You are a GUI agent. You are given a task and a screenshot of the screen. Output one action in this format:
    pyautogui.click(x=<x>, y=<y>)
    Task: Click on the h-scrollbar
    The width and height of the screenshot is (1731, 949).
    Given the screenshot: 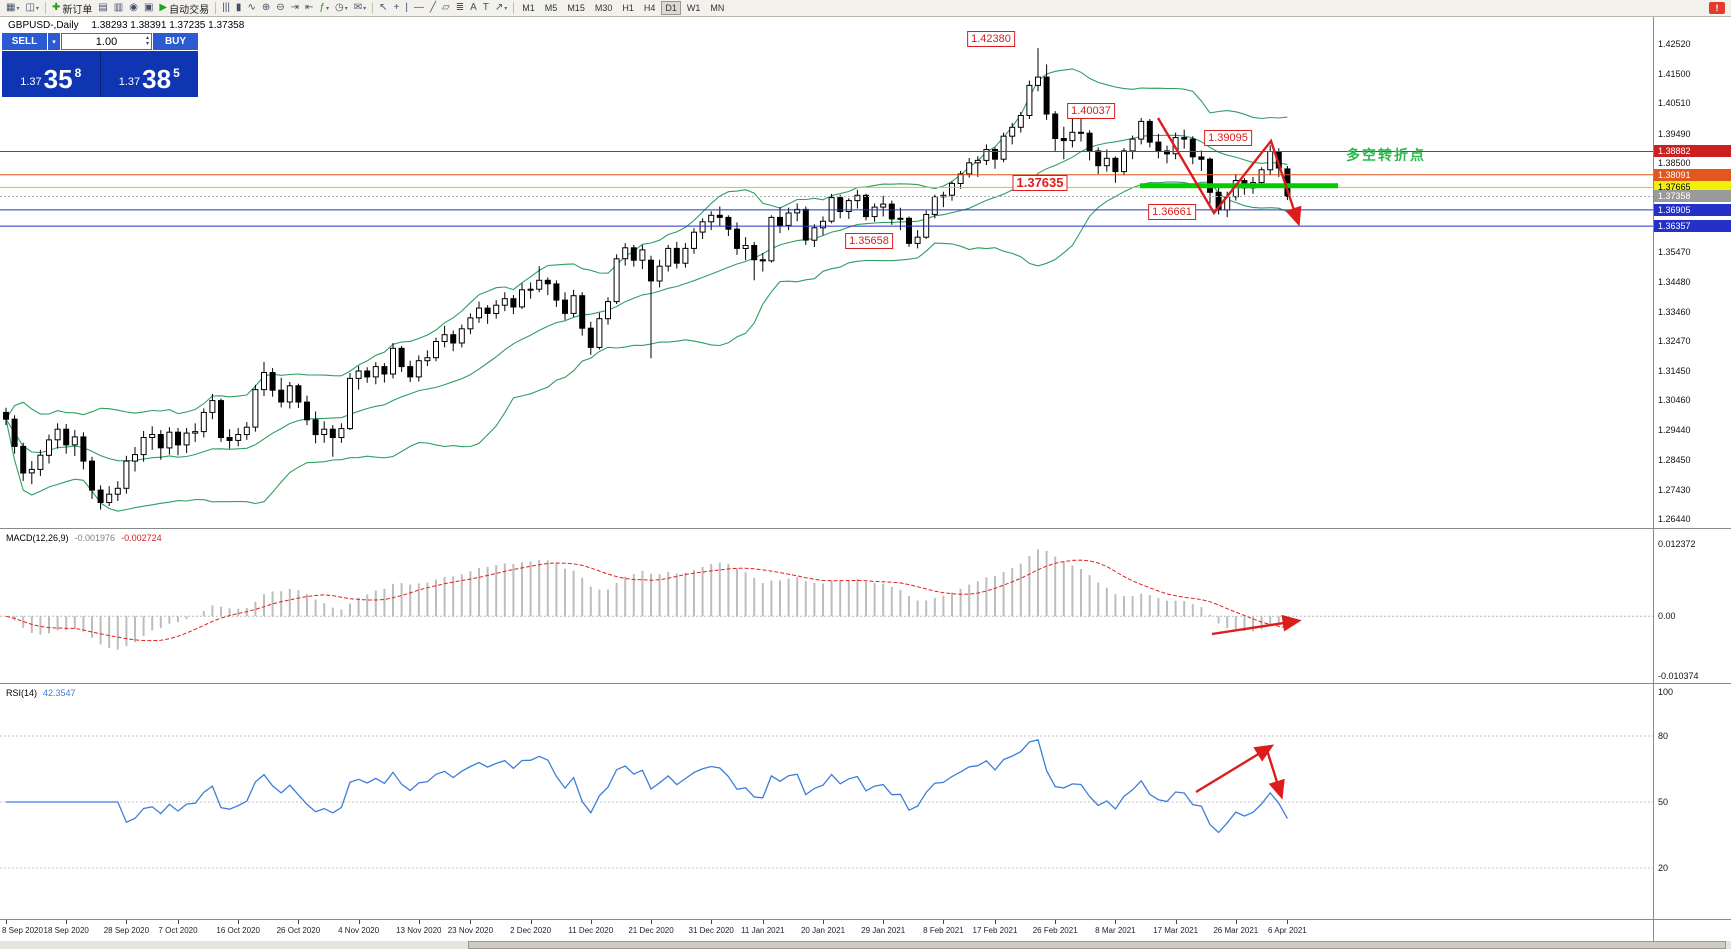 What is the action you would take?
    pyautogui.click(x=865, y=945)
    